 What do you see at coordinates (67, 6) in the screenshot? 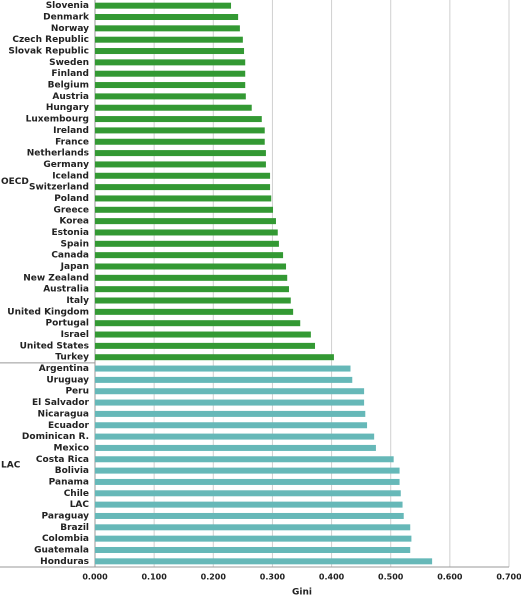
I see `y-tick-label: Slovenia` at bounding box center [67, 6].